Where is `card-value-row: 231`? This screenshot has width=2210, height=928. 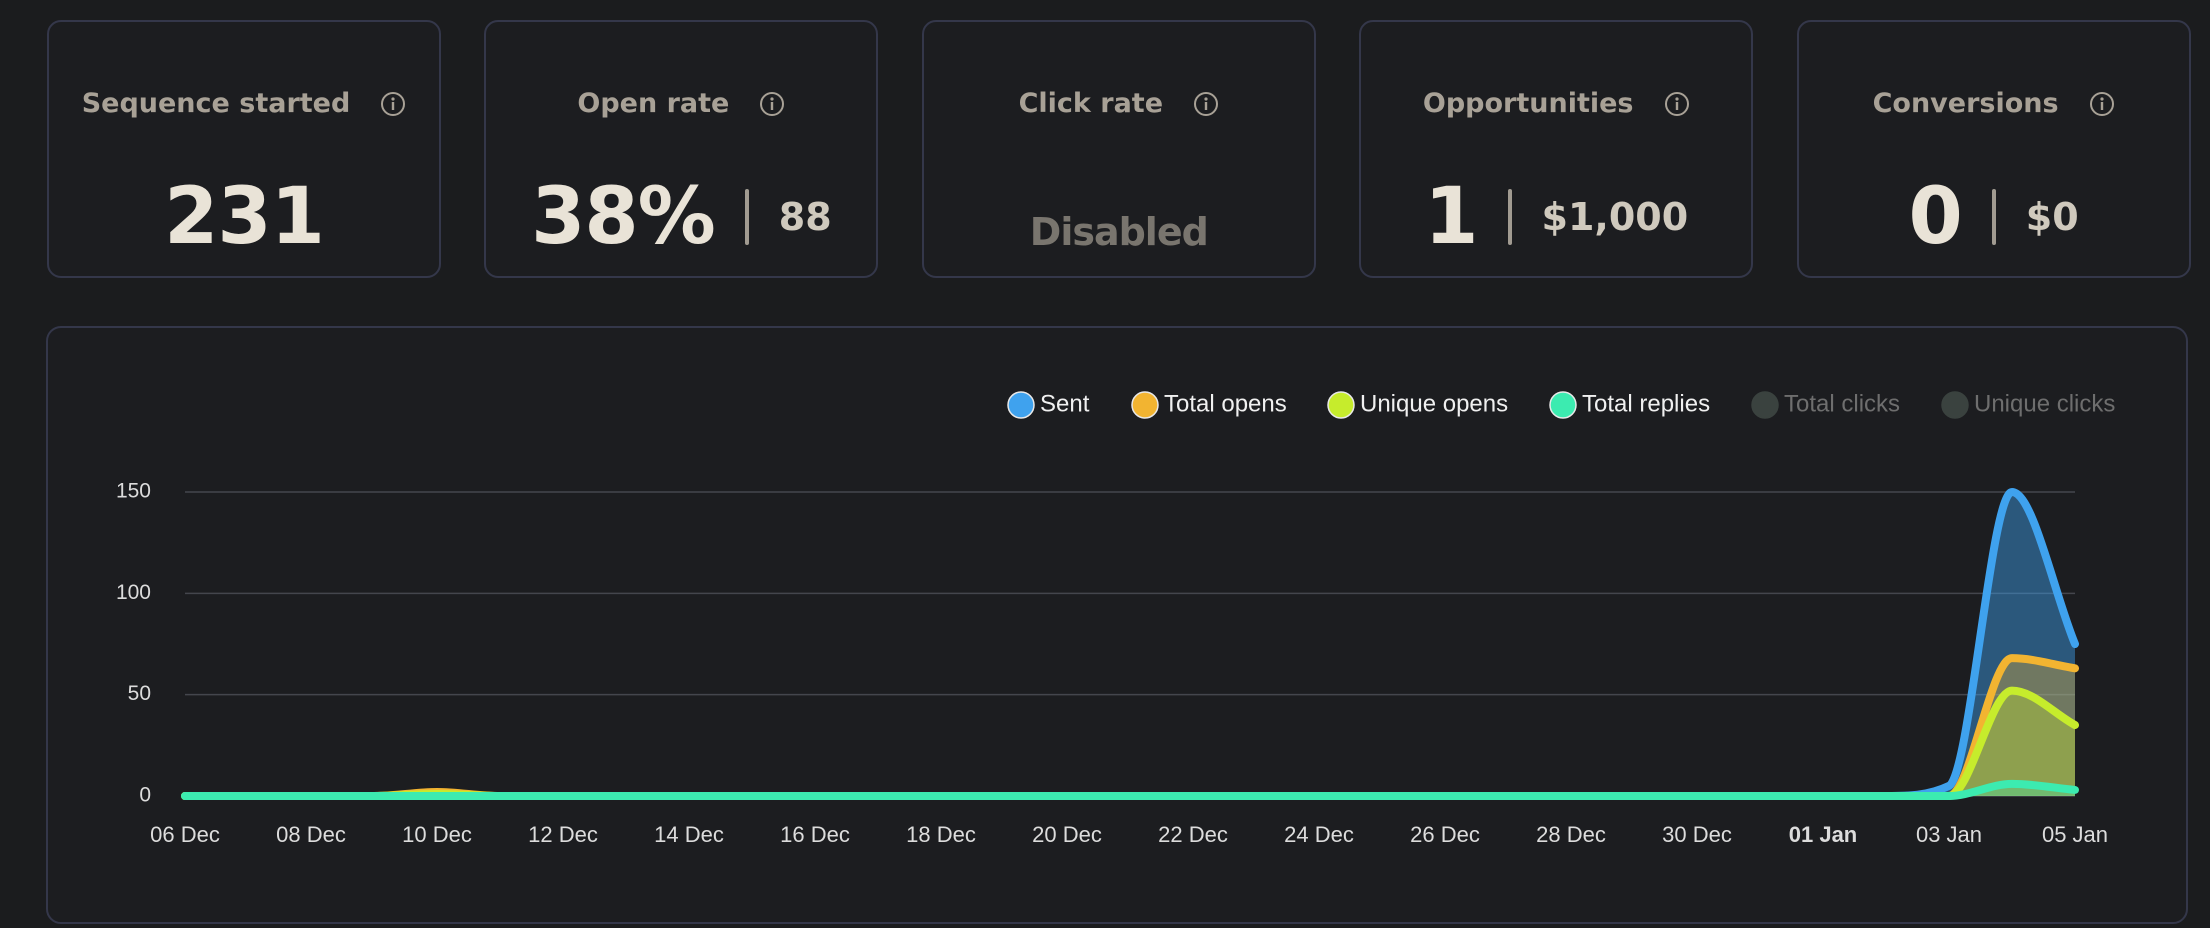 card-value-row: 231 is located at coordinates (244, 217).